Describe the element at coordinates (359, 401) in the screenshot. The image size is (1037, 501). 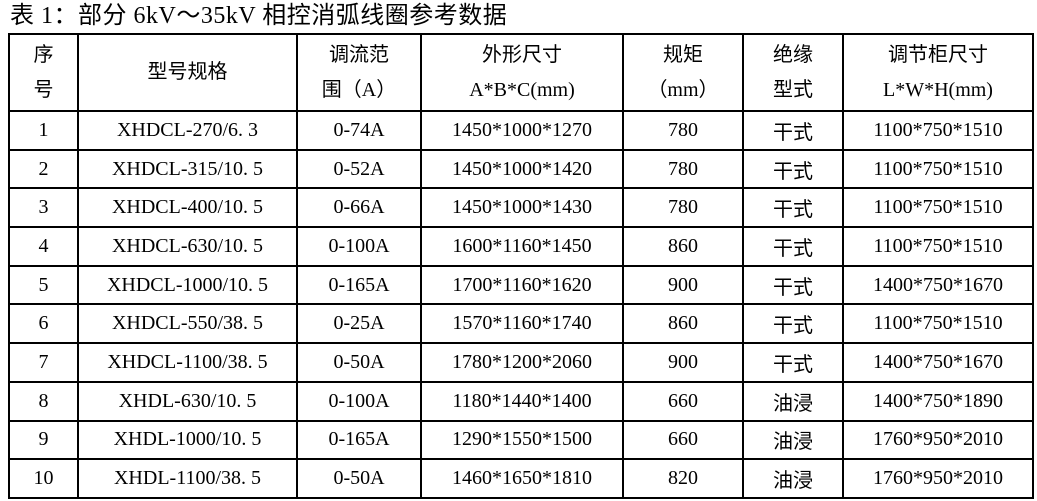
I see `cell-current-range: 0-100A` at that location.